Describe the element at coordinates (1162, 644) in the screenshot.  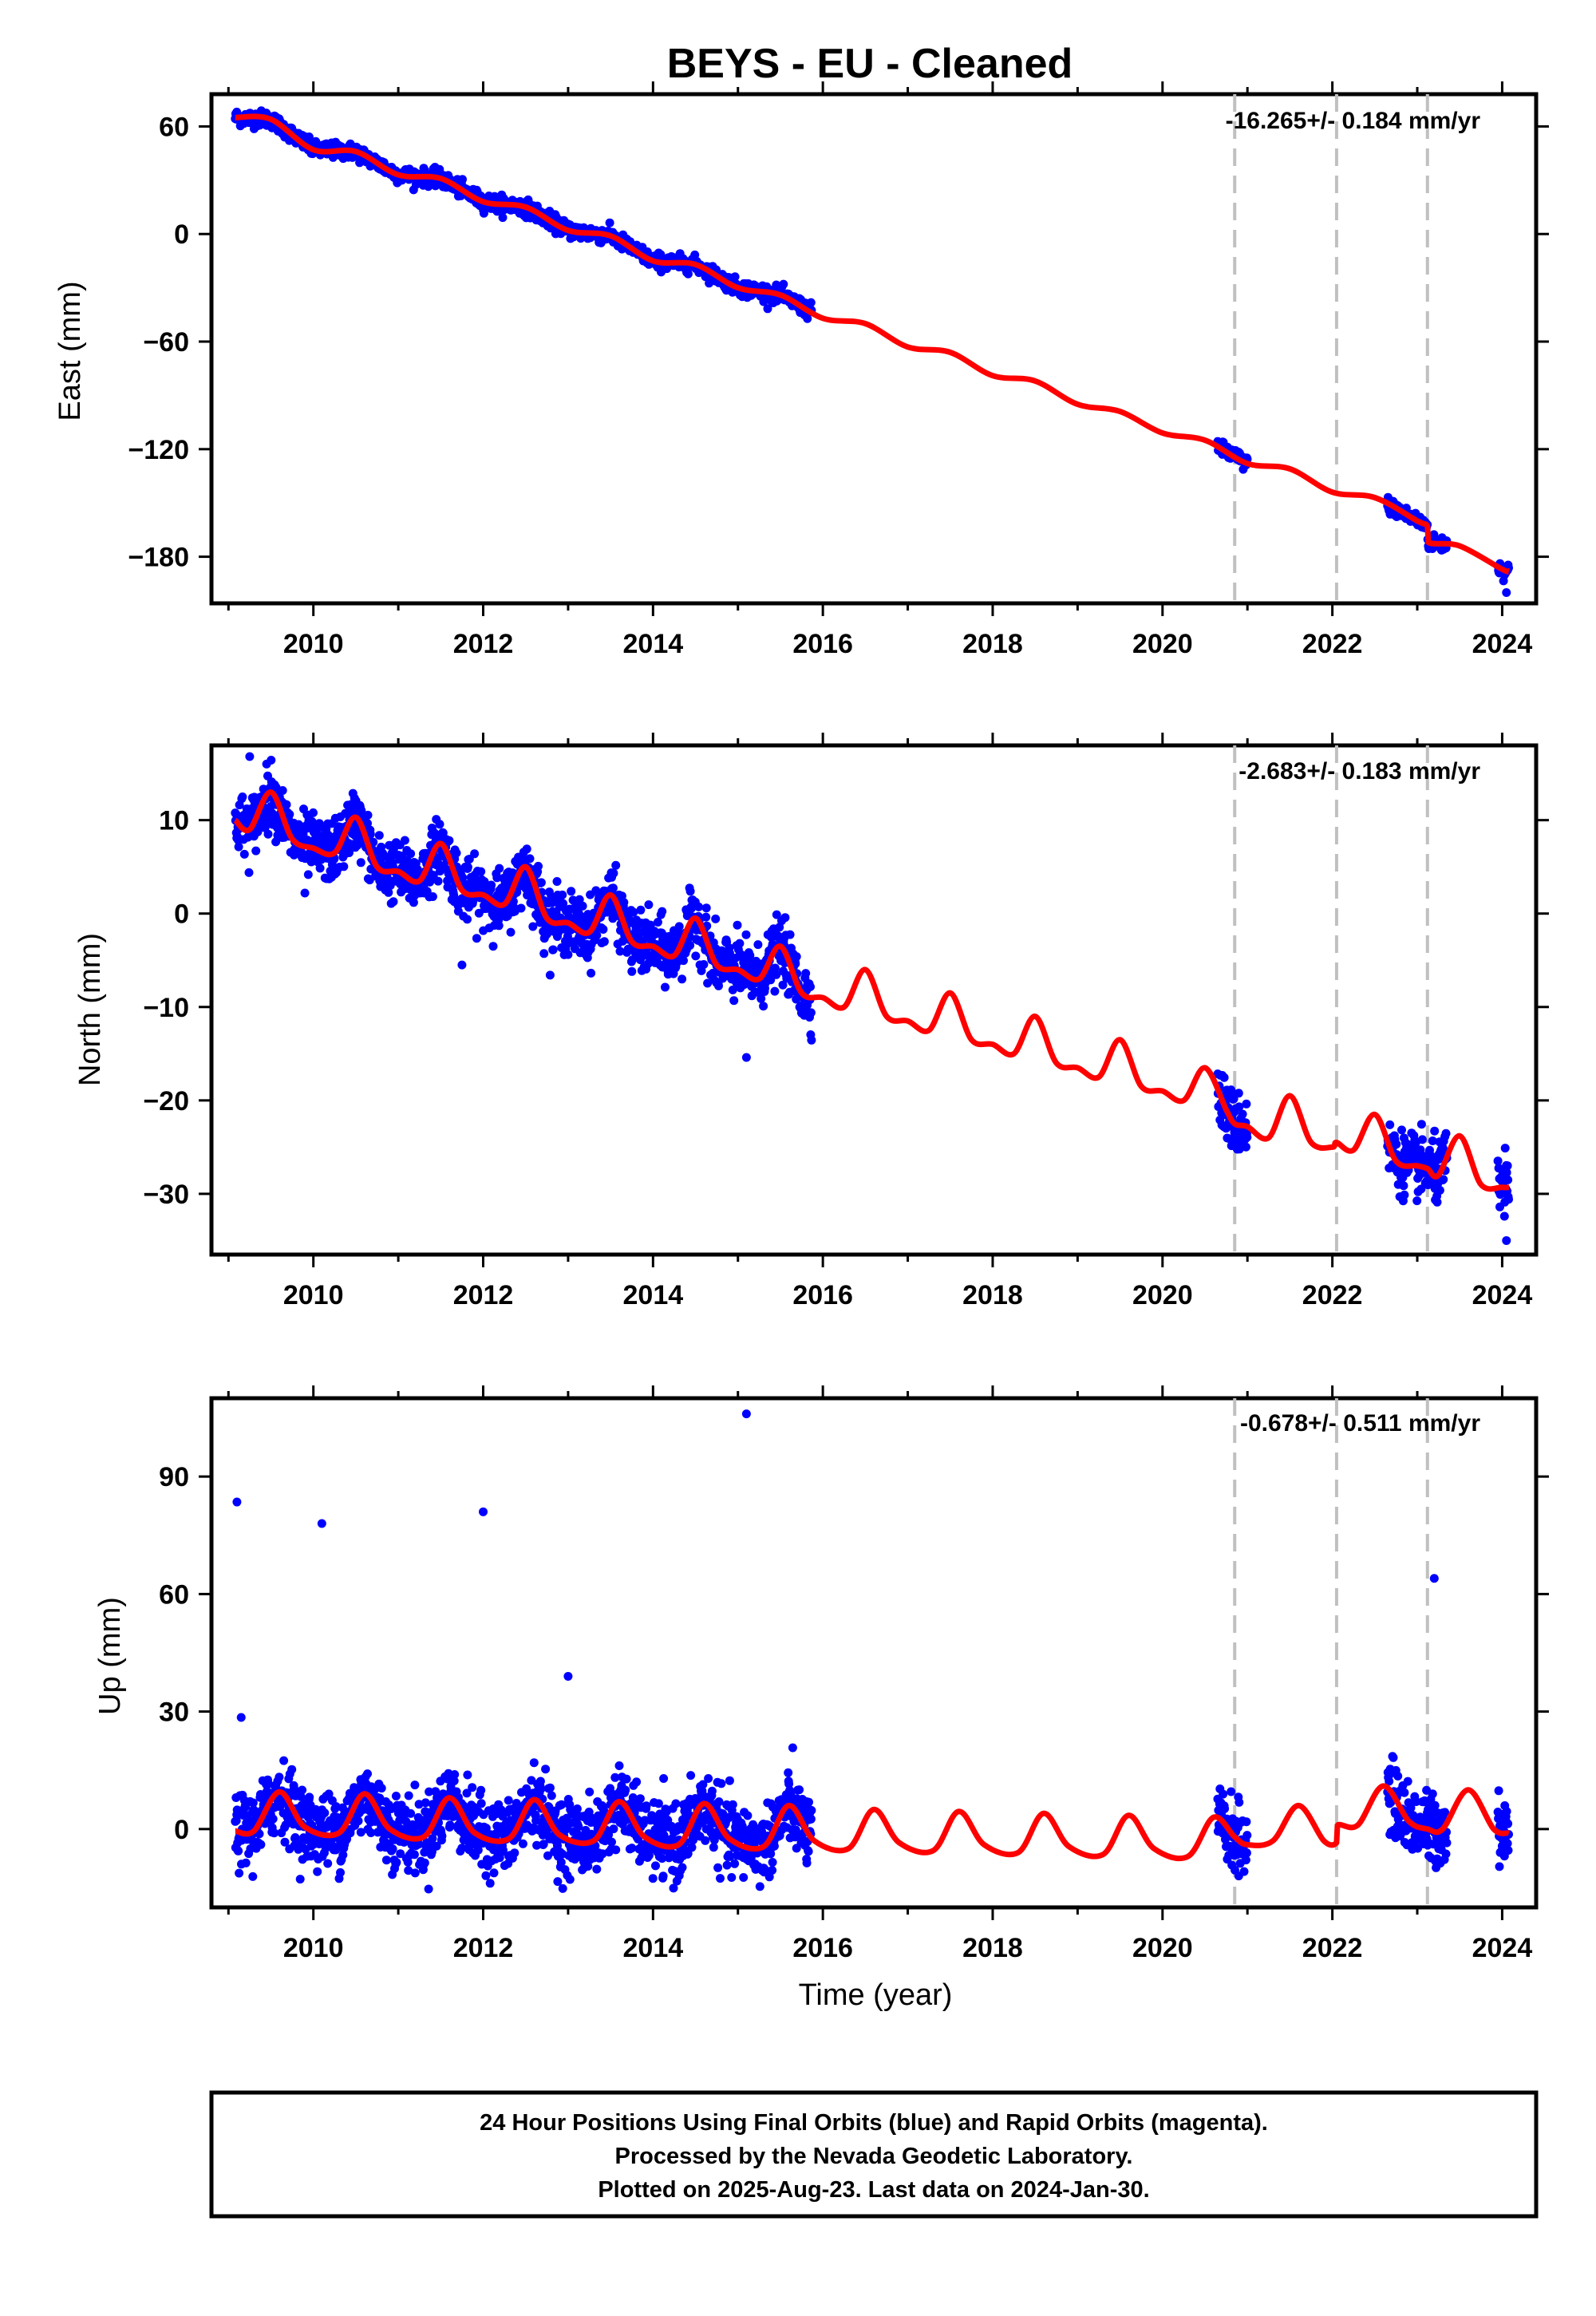
I see `x-tick-label: 2020` at that location.